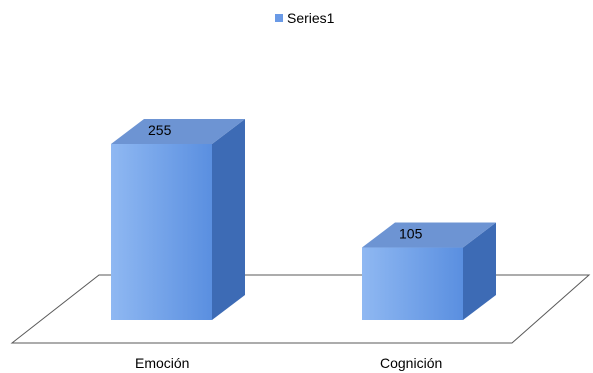 The width and height of the screenshot is (593, 373). Describe the element at coordinates (311, 18) in the screenshot. I see `legend-label: Series1` at that location.